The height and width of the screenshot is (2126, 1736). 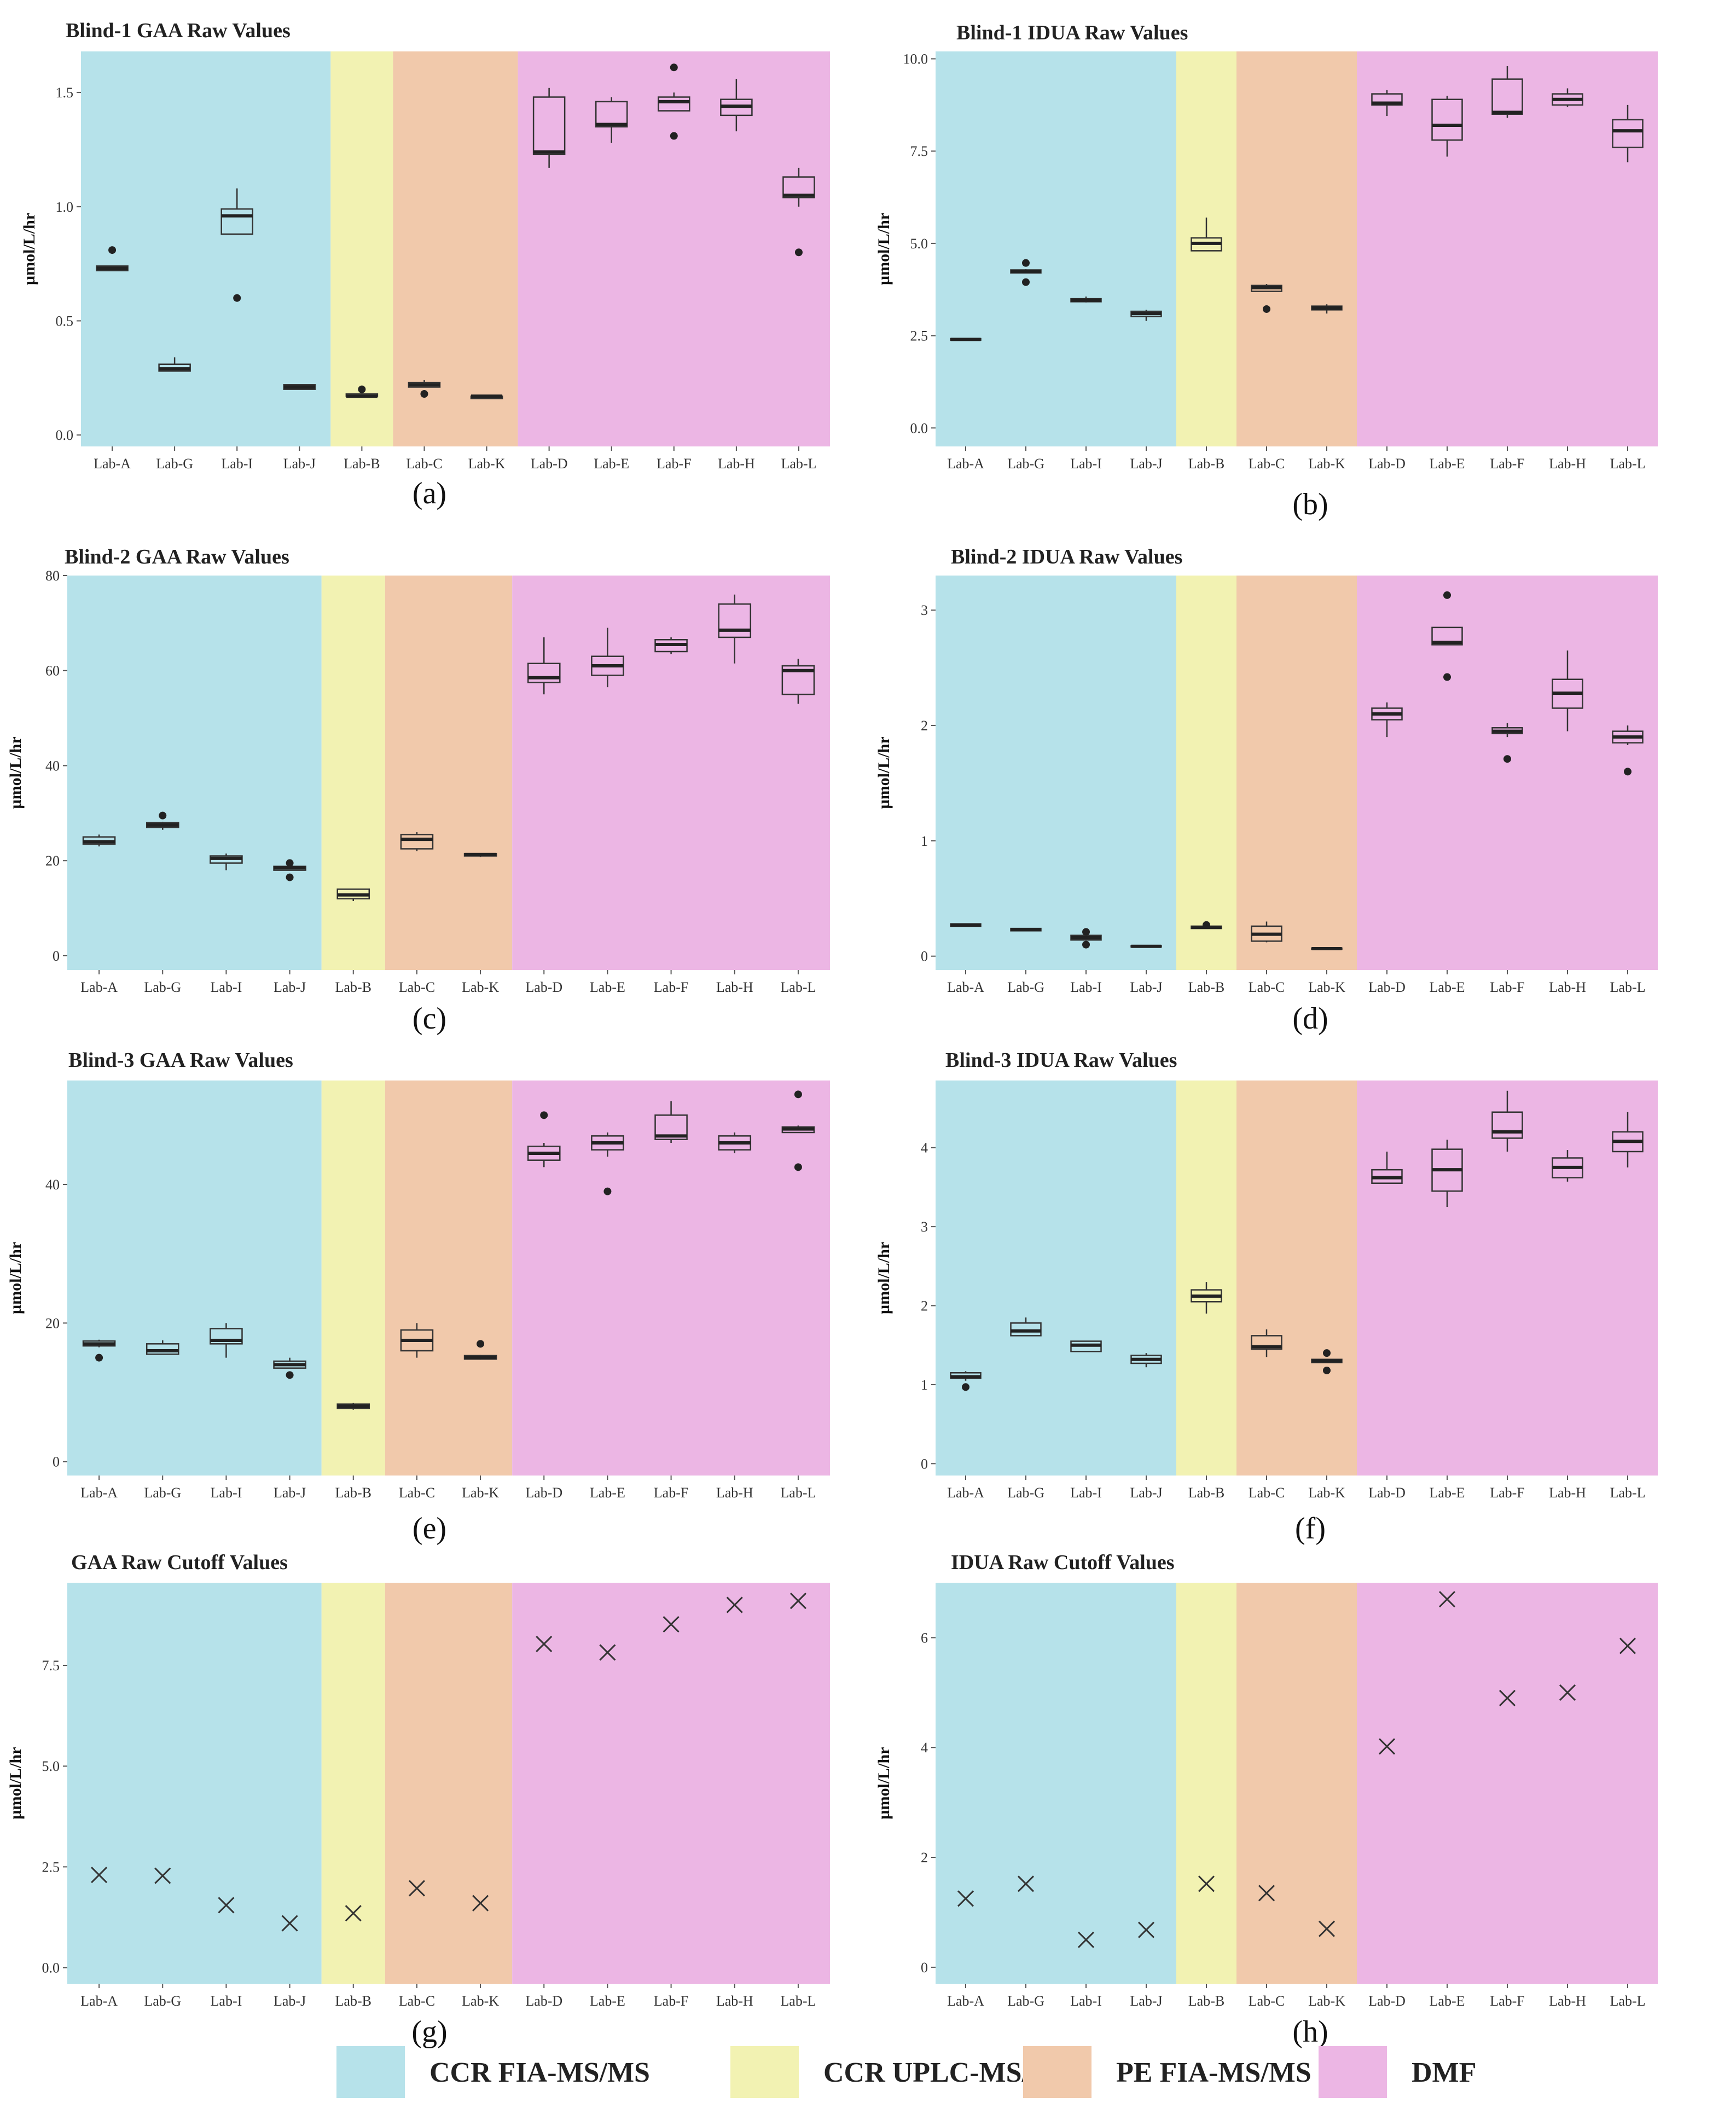 What do you see at coordinates (65, 435) in the screenshot?
I see `y-tick-label: 0.0` at bounding box center [65, 435].